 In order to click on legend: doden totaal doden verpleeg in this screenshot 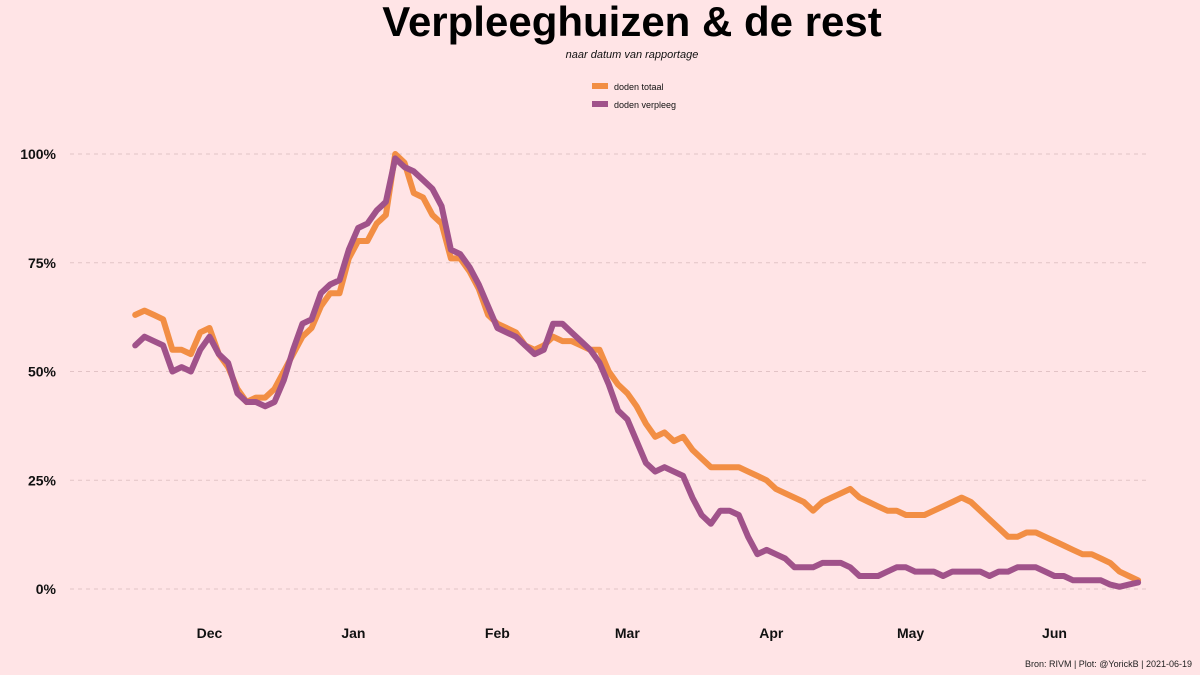, I will do `click(634, 96)`.